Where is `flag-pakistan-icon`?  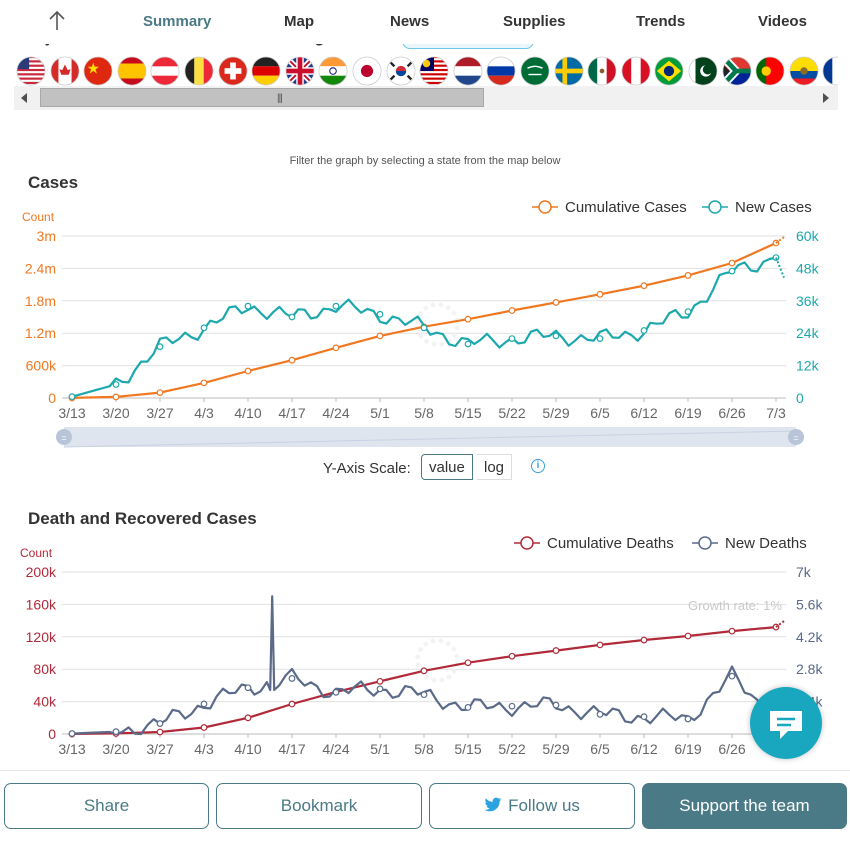
flag-pakistan-icon is located at coordinates (703, 71).